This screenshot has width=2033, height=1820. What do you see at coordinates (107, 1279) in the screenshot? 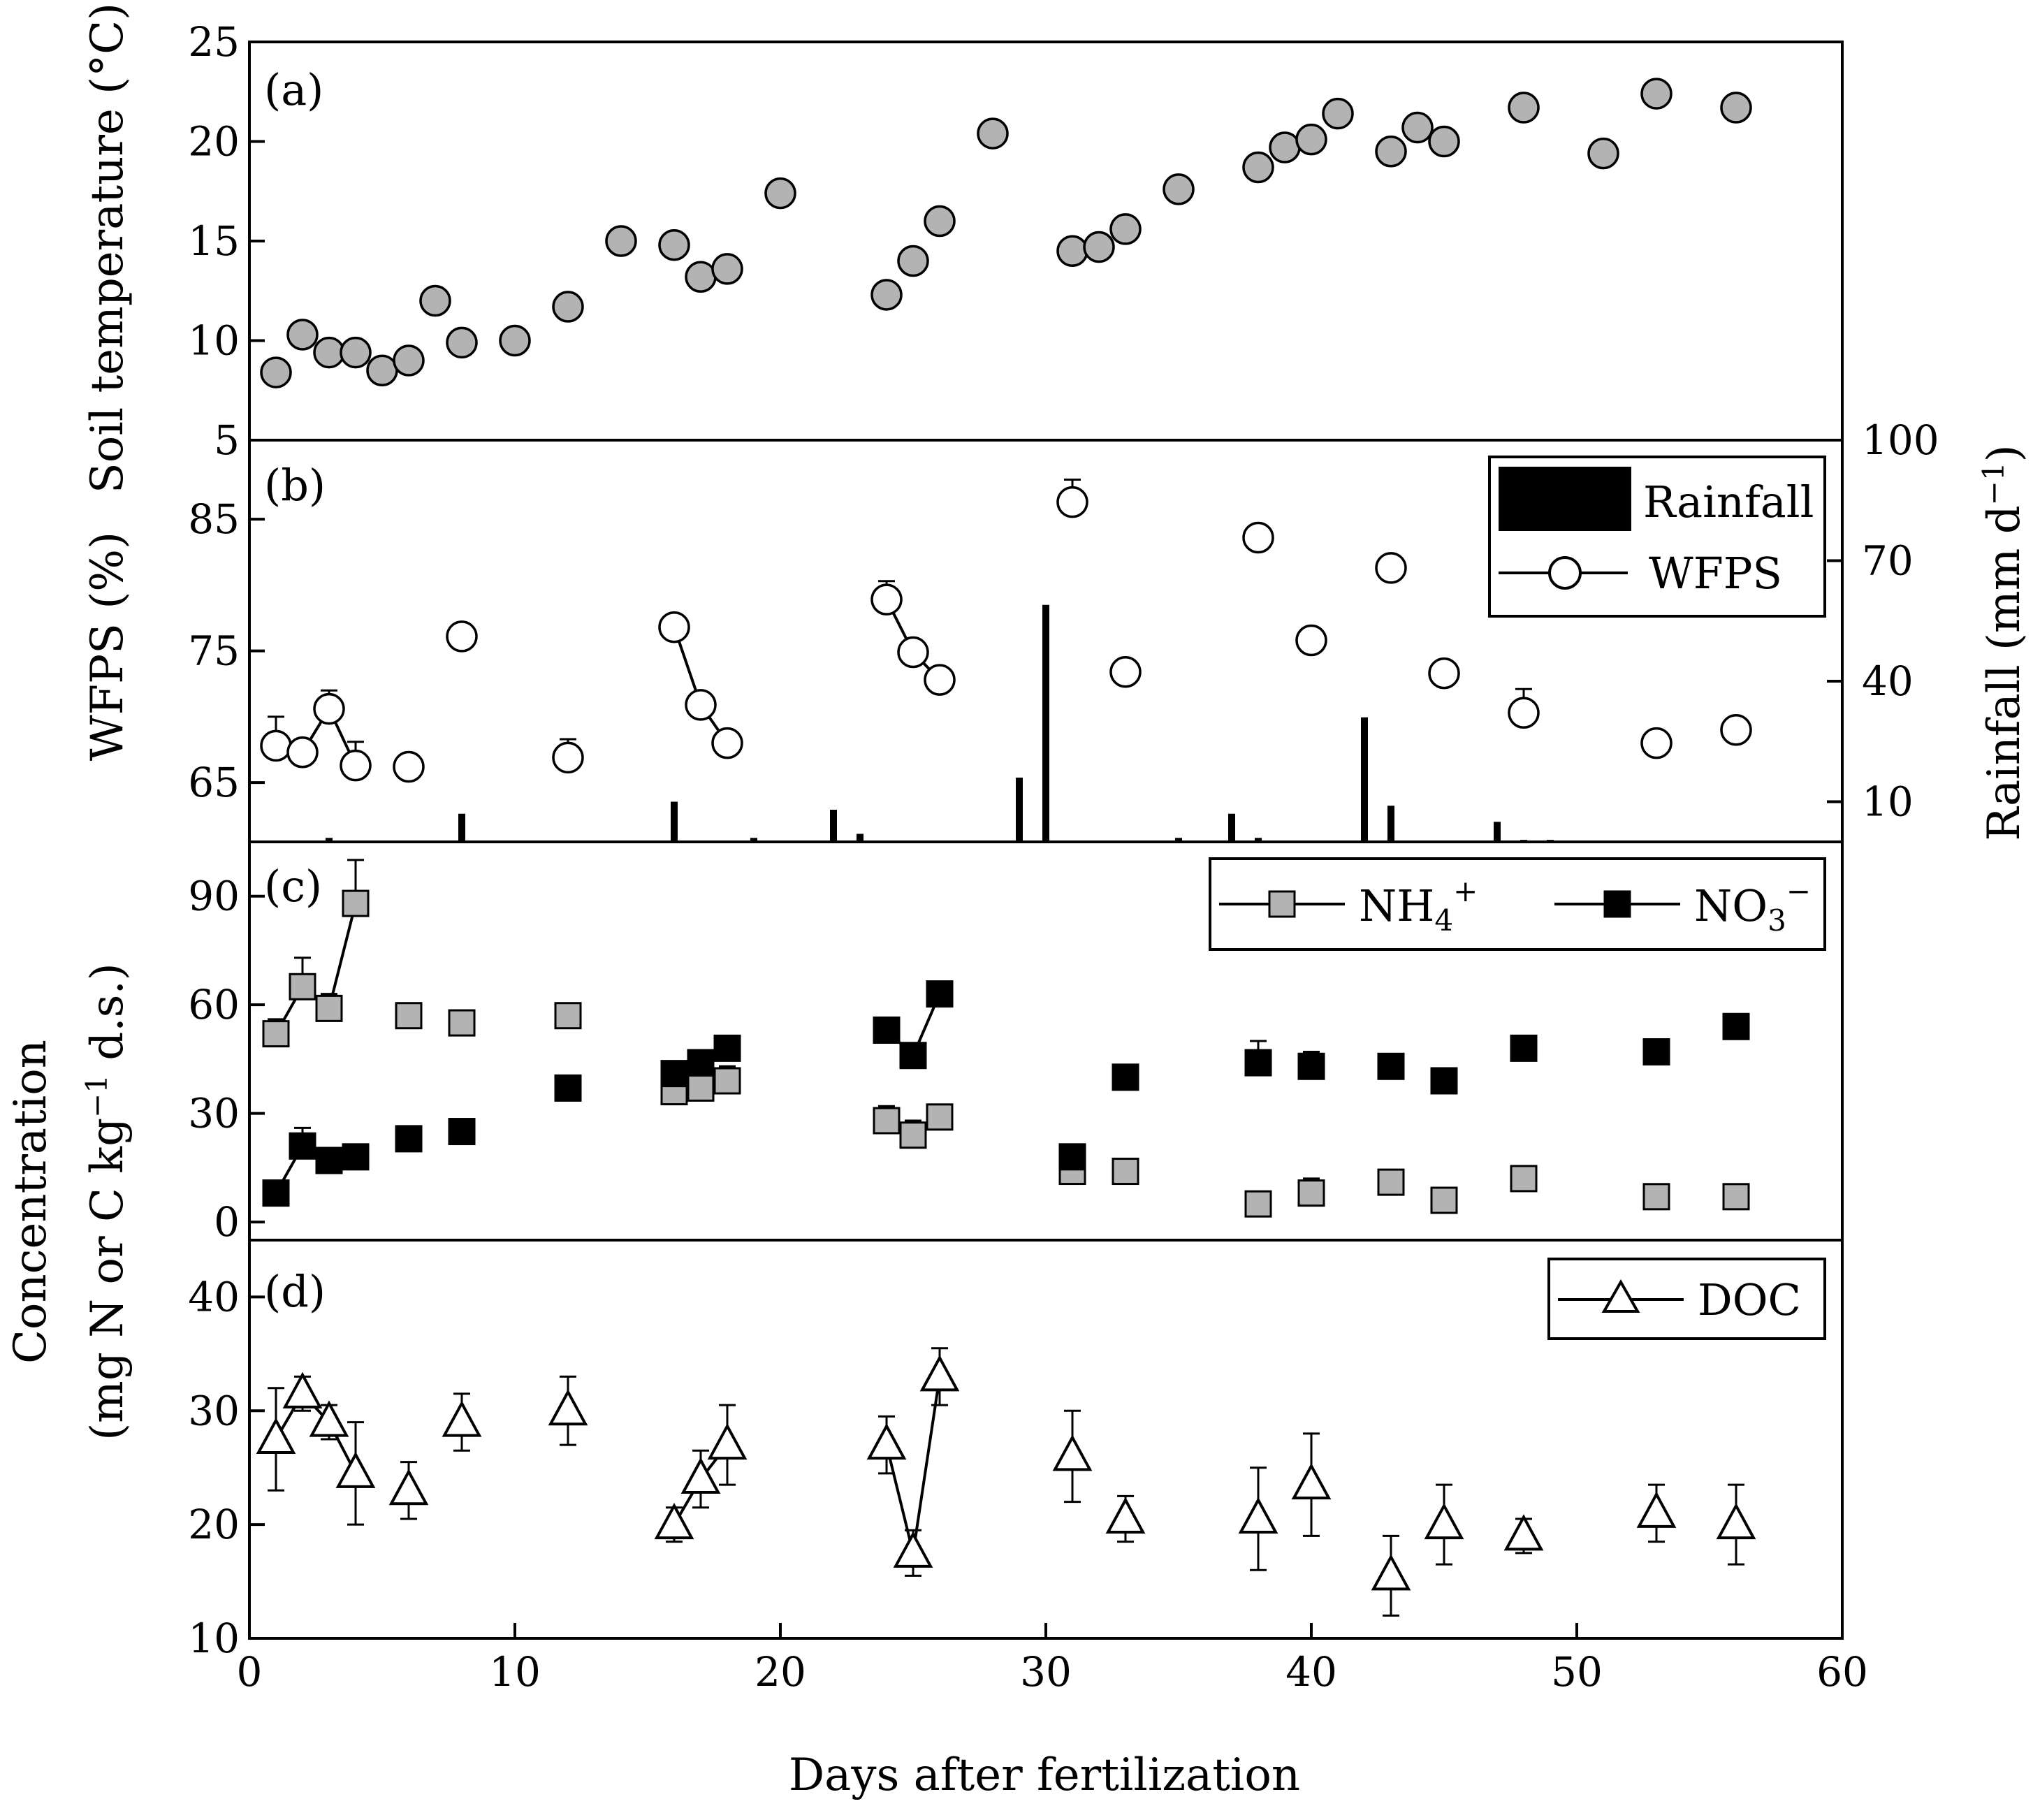
I see `conc-title-a: (mg N or C kg` at bounding box center [107, 1279].